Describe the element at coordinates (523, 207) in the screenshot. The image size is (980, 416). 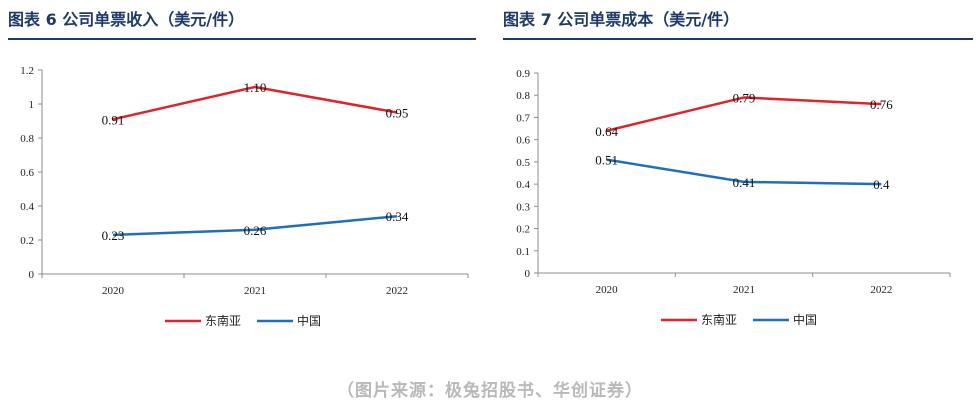
I see `y-tick-label: 0.3` at that location.